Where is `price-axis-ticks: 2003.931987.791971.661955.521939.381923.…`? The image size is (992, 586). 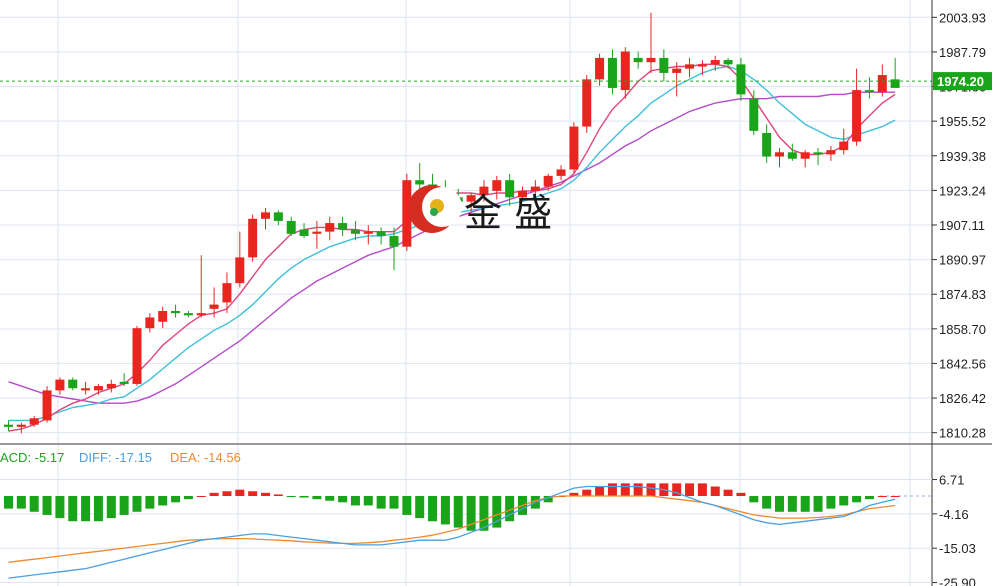
price-axis-ticks: 2003.931987.791971.661955.521939.381923.… is located at coordinates (959, 225).